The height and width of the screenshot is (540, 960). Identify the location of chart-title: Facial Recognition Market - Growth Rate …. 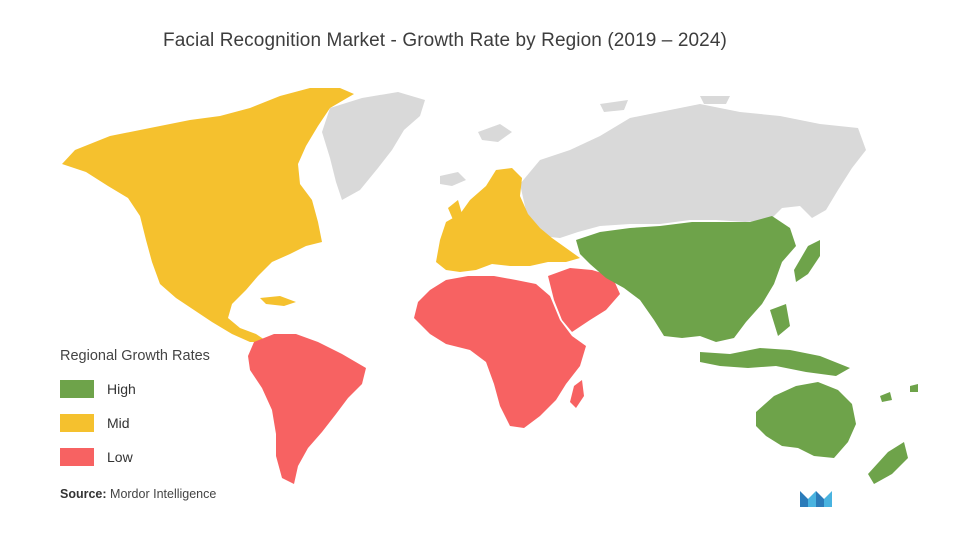
(445, 40).